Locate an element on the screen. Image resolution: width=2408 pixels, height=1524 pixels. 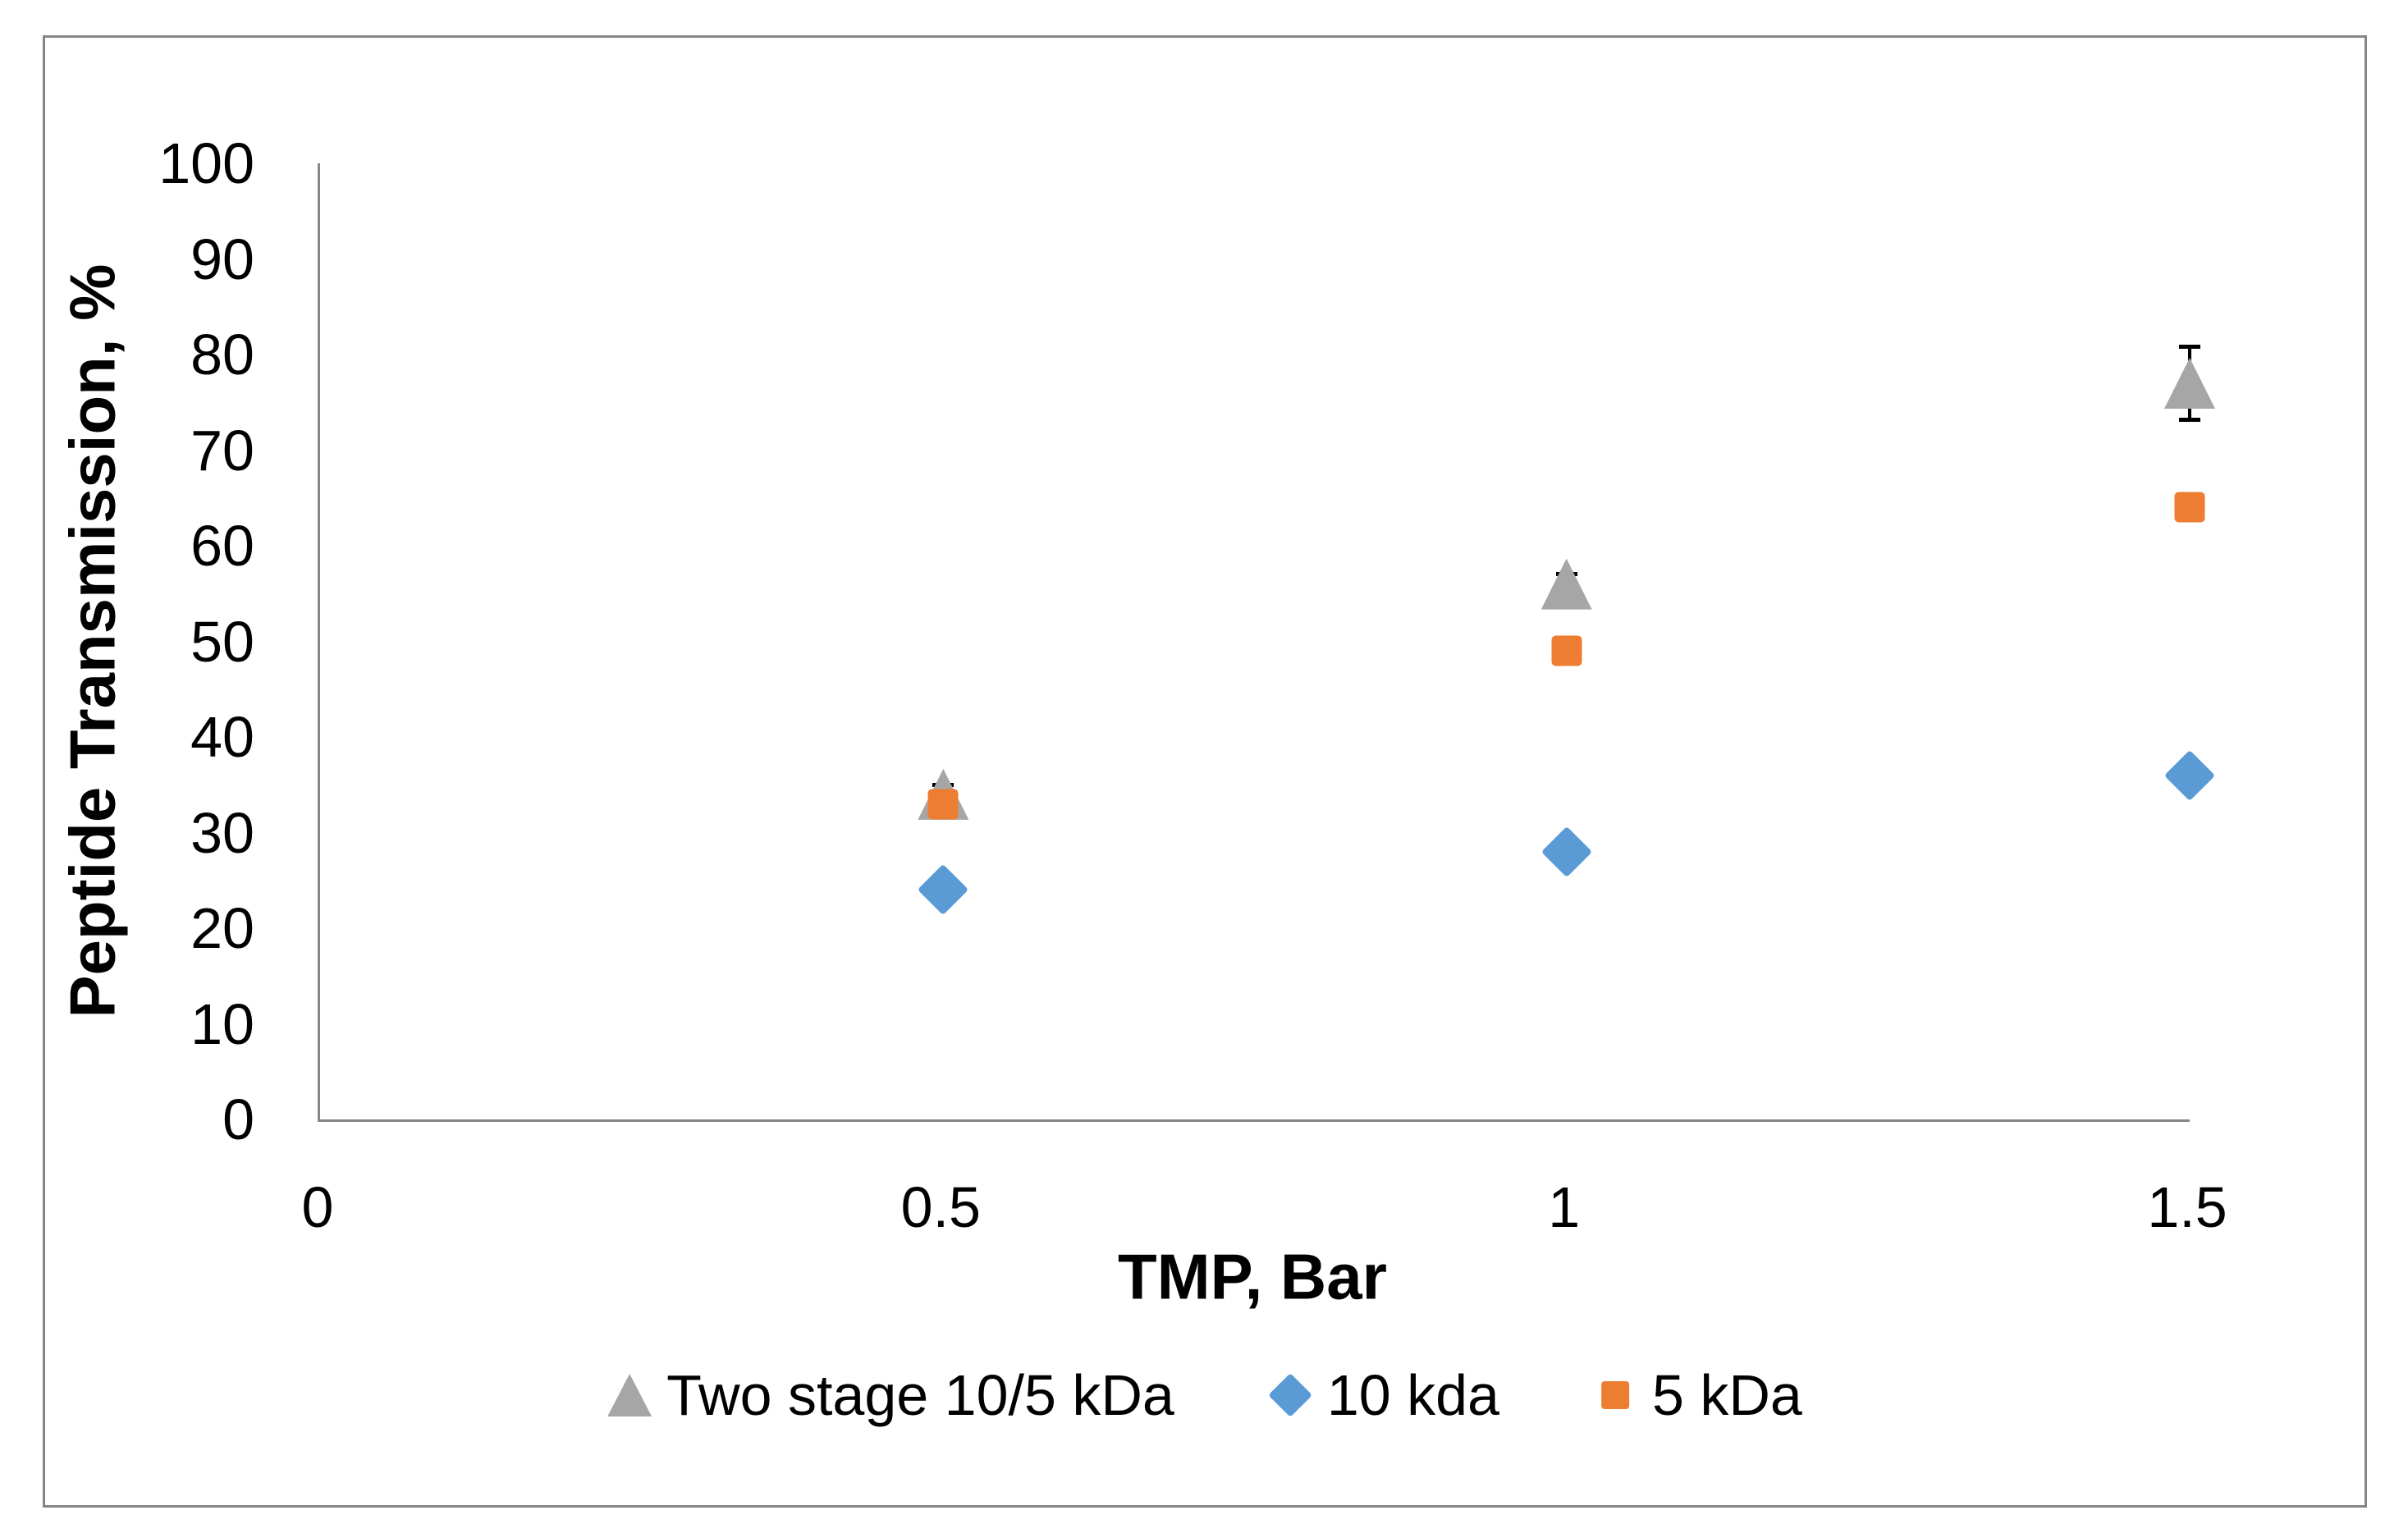
diamond-marker-icon is located at coordinates (1290, 1395).